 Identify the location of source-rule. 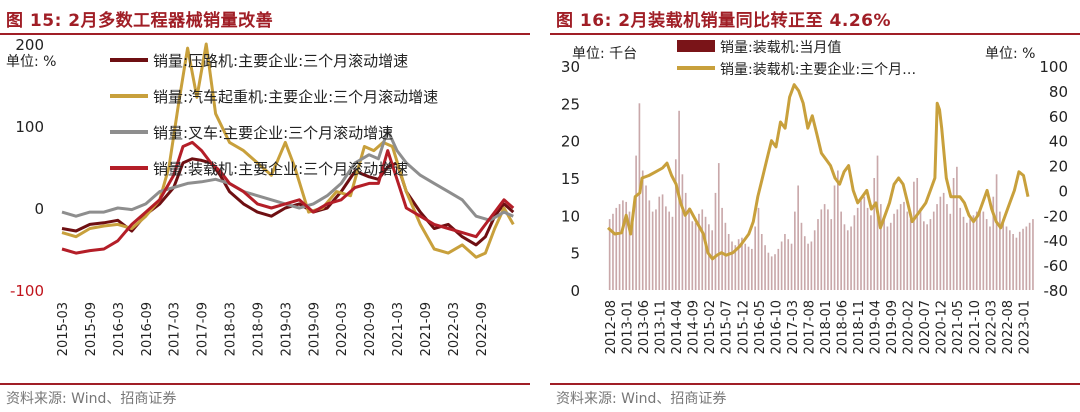
(815, 384).